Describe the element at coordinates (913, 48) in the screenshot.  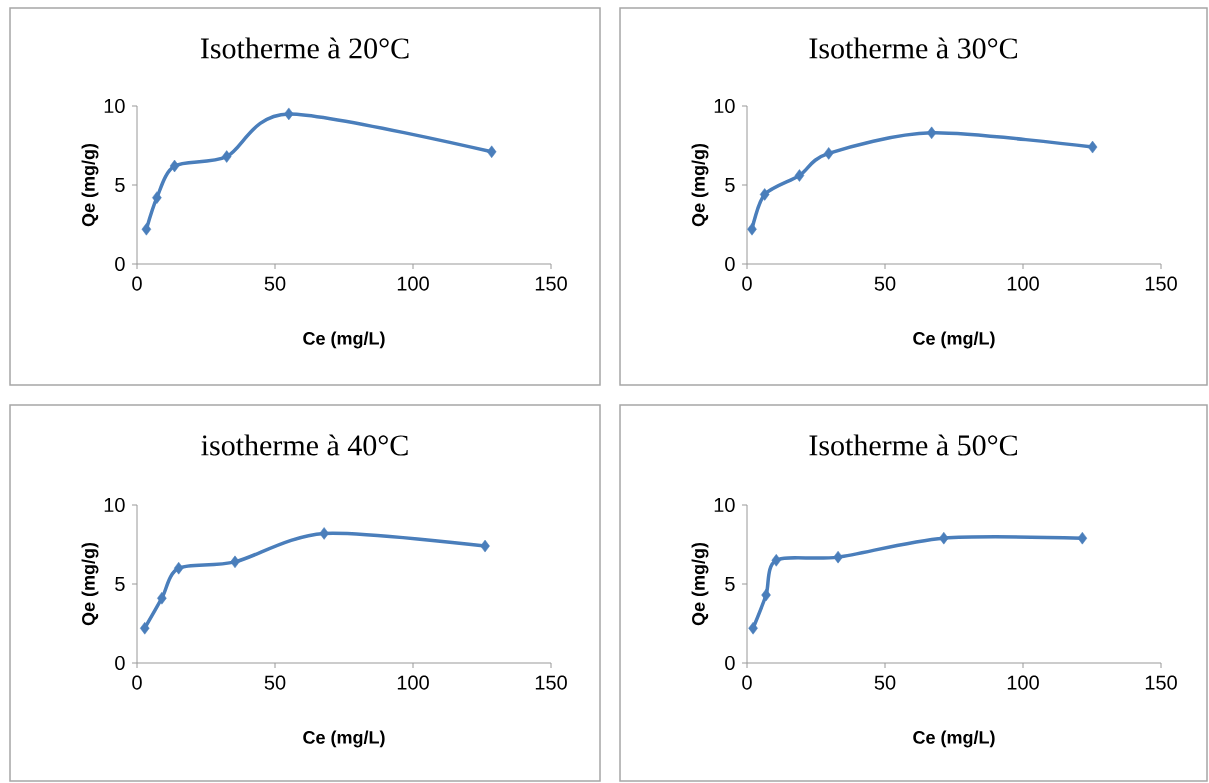
I see `chart-title: Isotherme à 30°C` at that location.